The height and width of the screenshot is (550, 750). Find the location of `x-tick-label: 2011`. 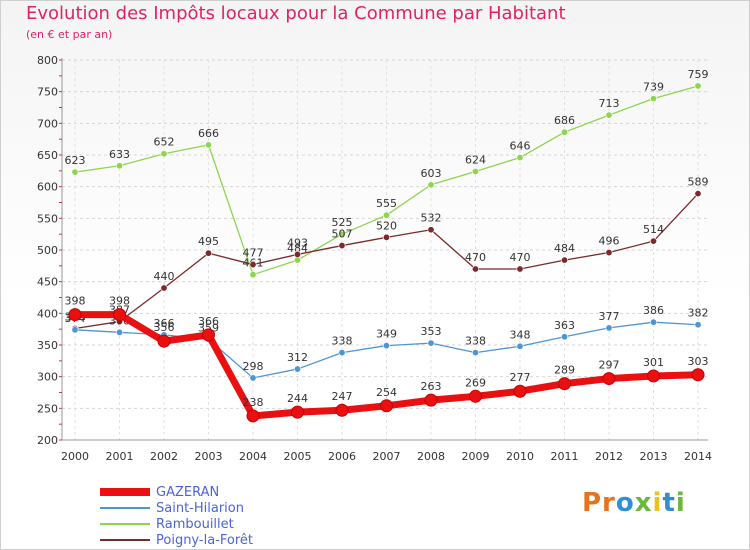

x-tick-label: 2011 is located at coordinates (565, 456).